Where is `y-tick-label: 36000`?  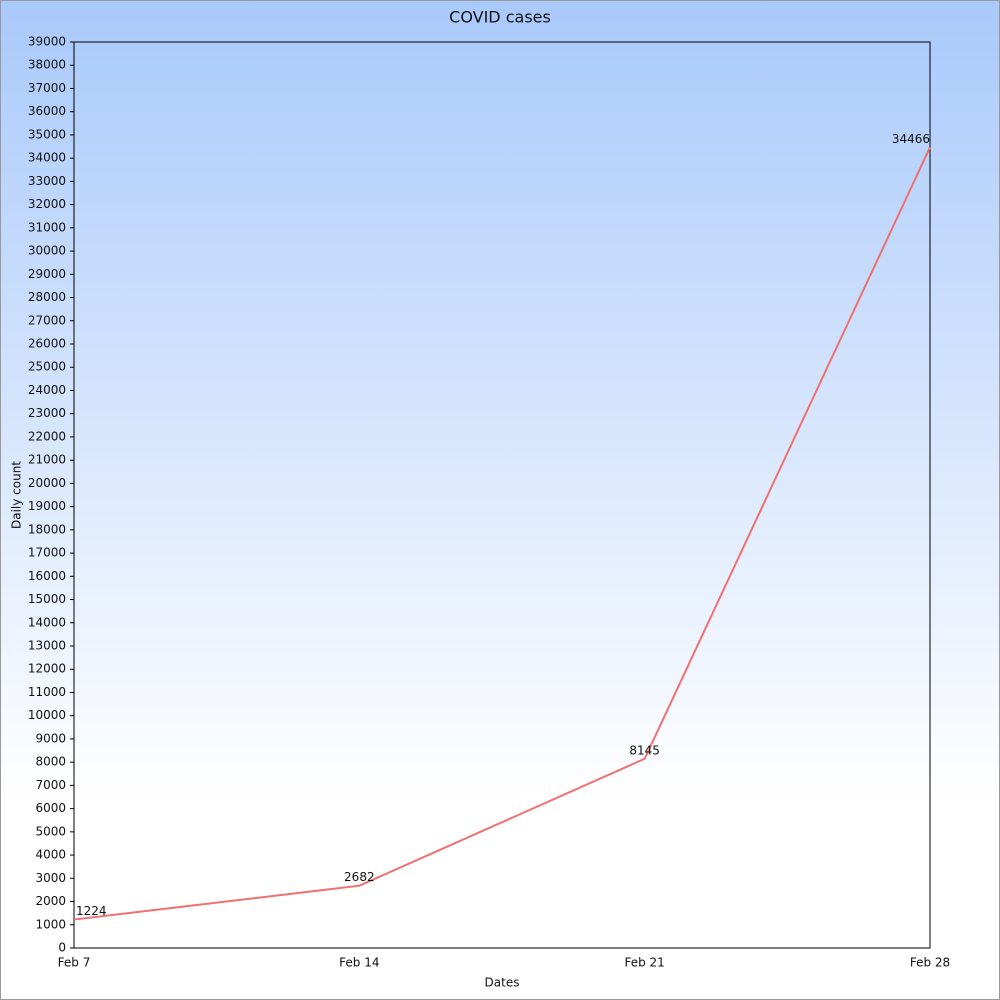
y-tick-label: 36000 is located at coordinates (47, 111).